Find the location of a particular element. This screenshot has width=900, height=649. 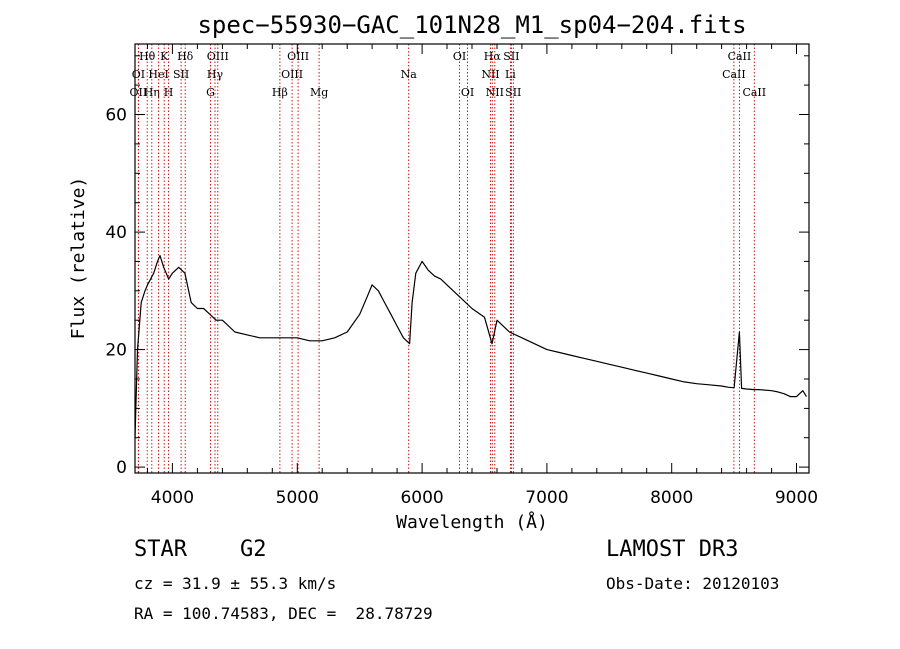

coordinates: RA = 100.74583, DEC = 28.78729 is located at coordinates (283, 613).